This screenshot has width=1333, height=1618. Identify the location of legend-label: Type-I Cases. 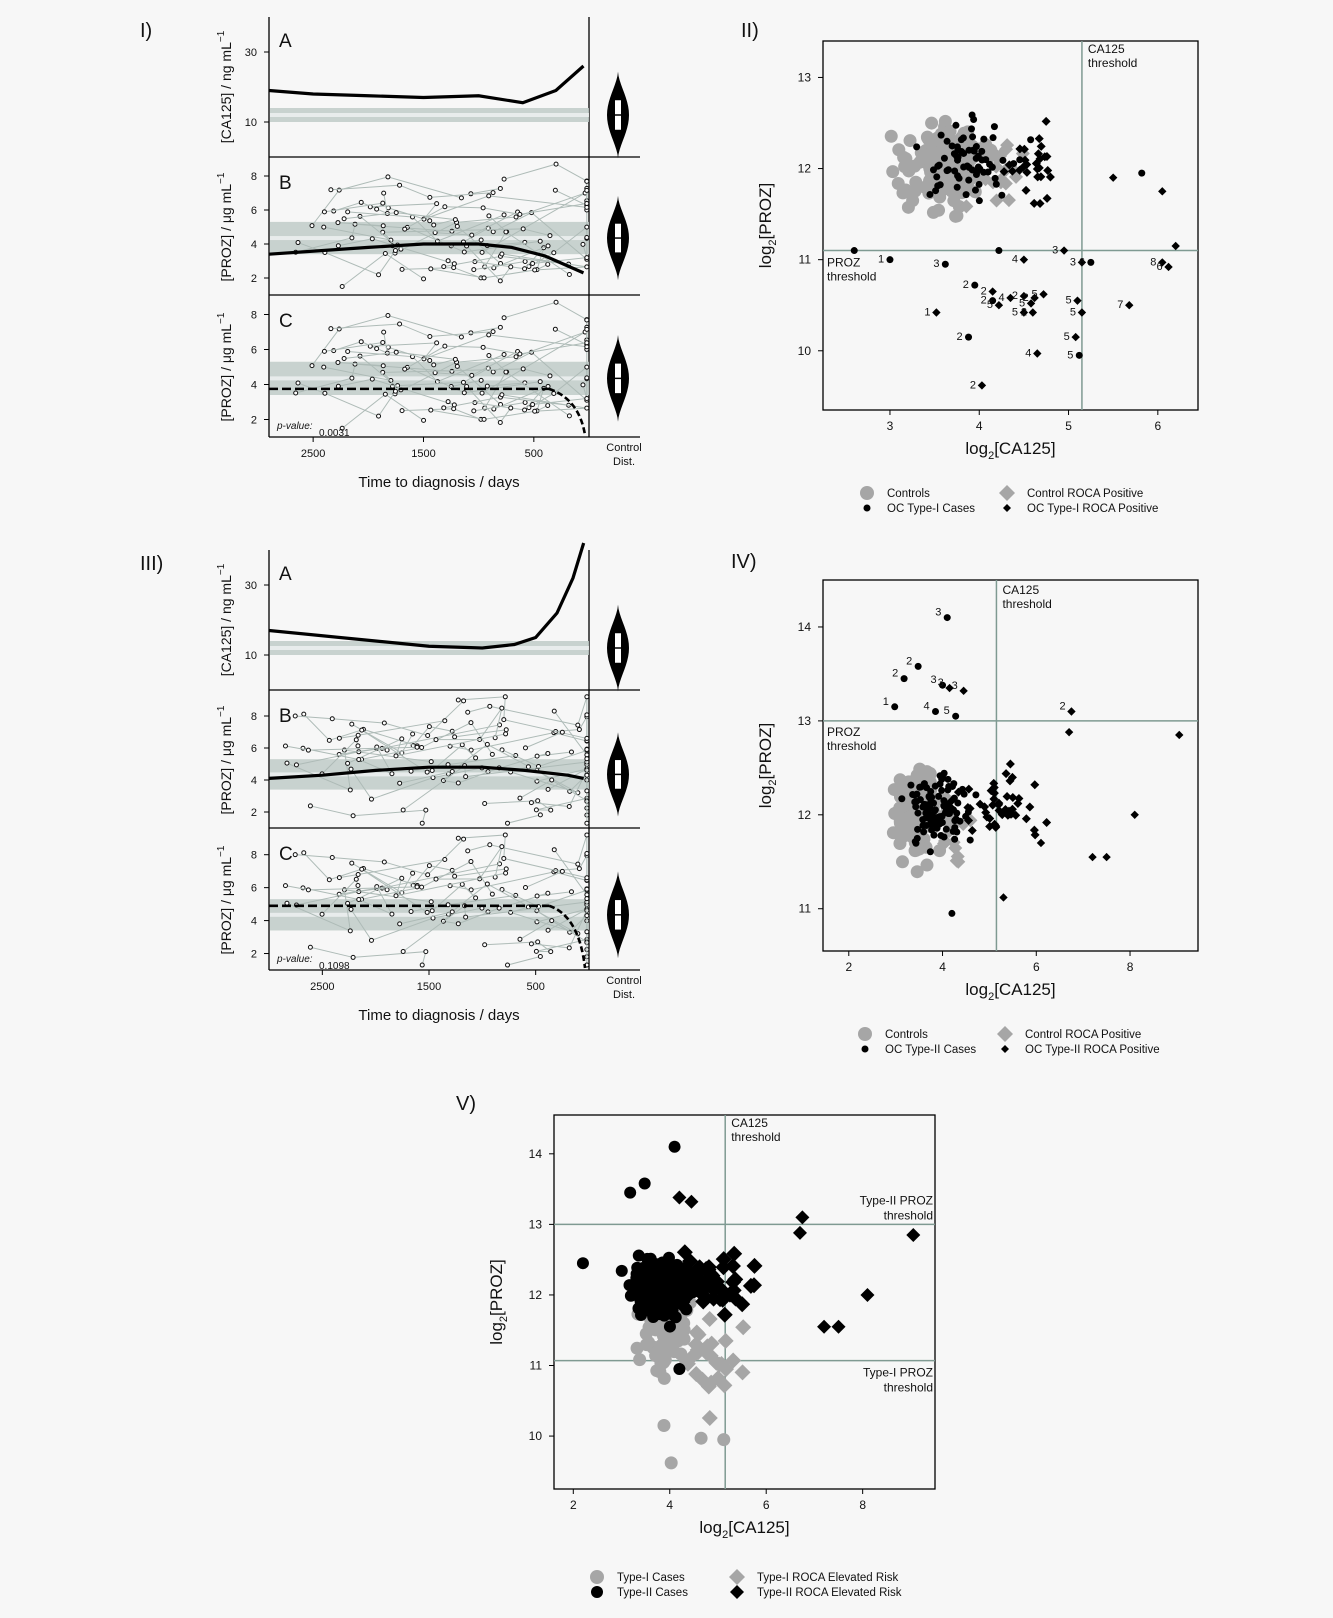
(651, 1578).